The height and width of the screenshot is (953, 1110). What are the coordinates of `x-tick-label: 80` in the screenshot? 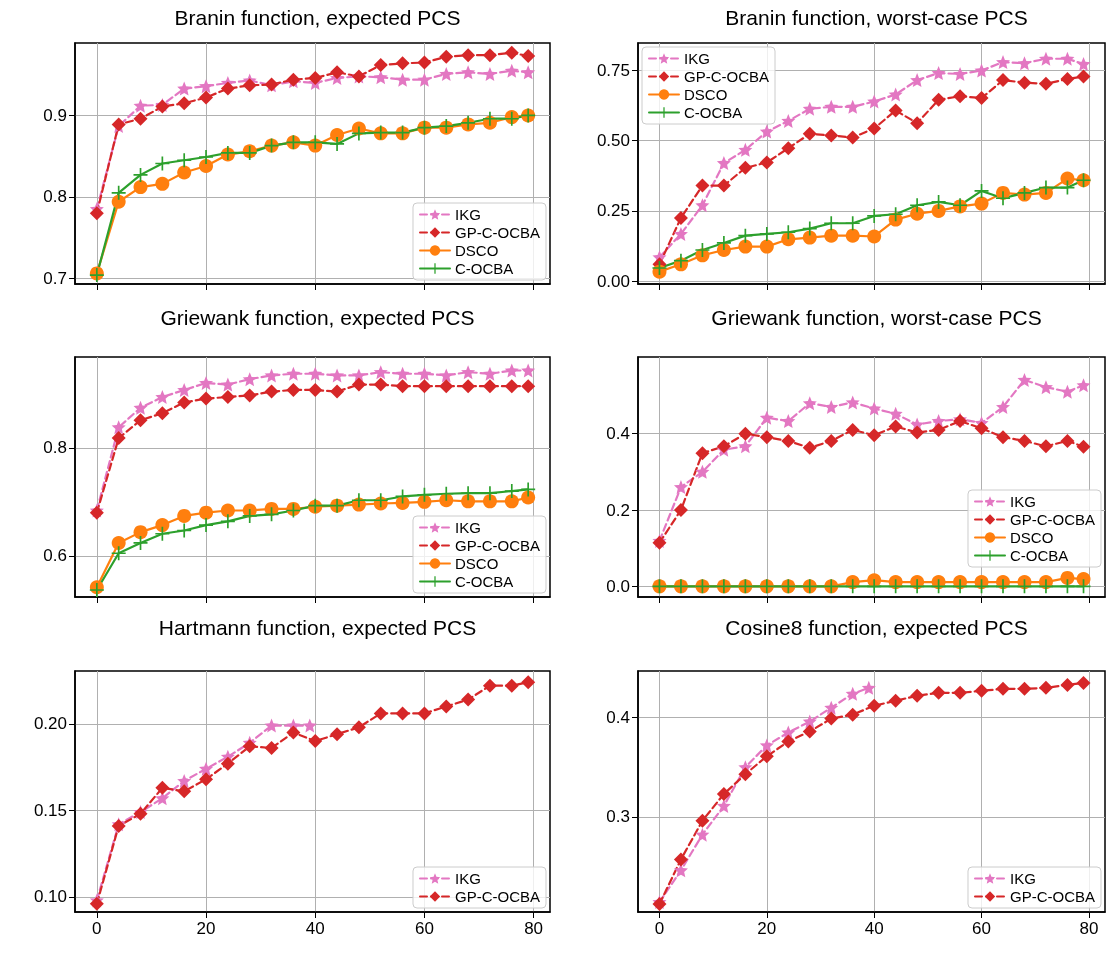 It's located at (534, 928).